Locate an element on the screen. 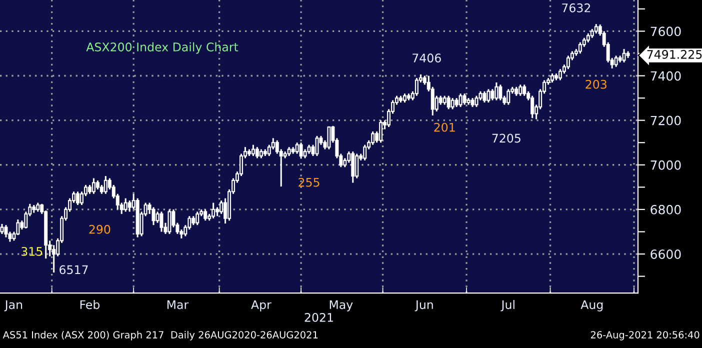  annotation: 7406 is located at coordinates (426, 58).